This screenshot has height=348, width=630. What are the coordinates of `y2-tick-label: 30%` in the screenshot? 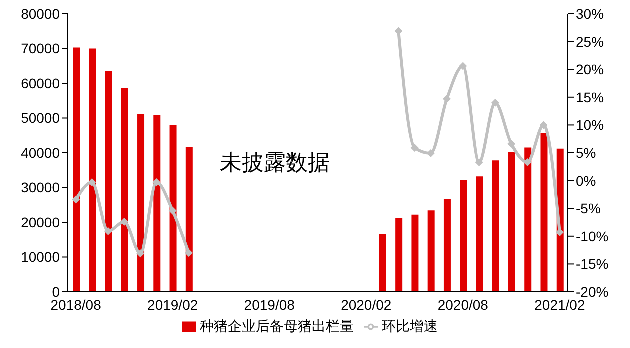 It's located at (590, 14).